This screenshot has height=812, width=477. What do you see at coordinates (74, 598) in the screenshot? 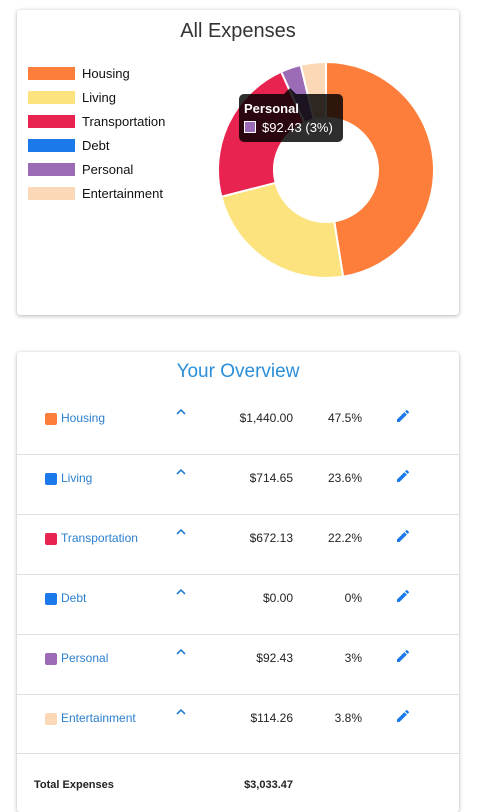
I see `category-name: Debt` at bounding box center [74, 598].